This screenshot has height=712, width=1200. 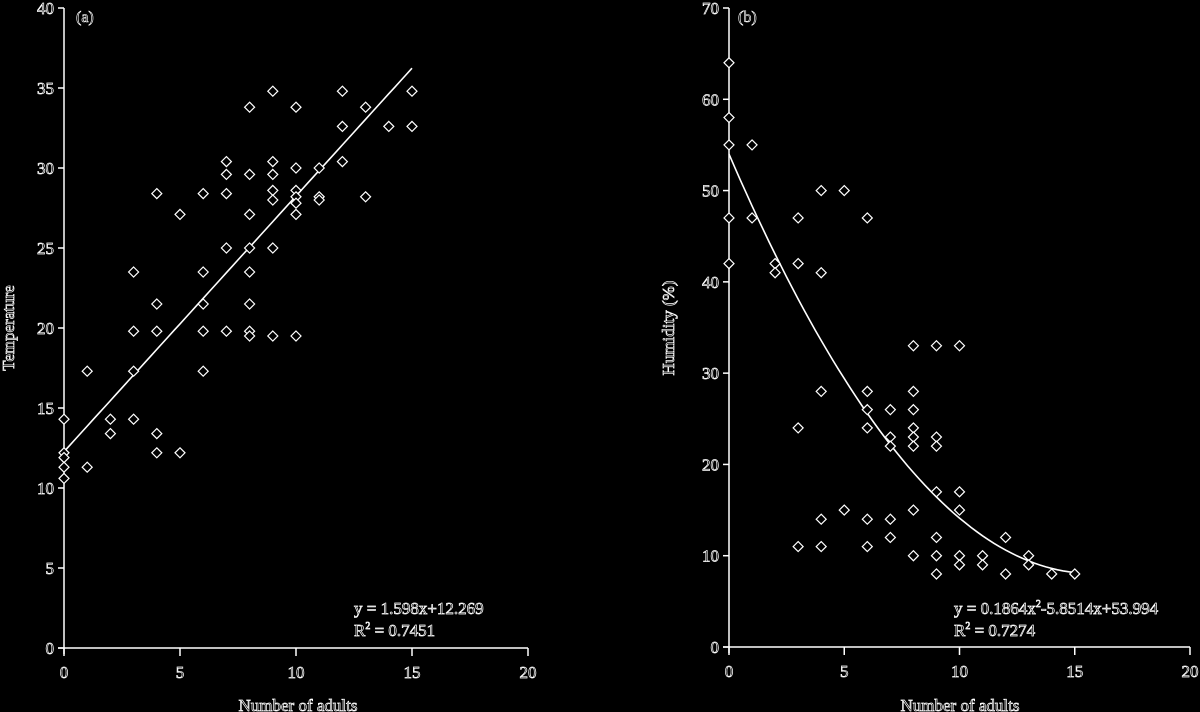 I want to click on x-axis-title-a: Number of adults, so click(x=298, y=704).